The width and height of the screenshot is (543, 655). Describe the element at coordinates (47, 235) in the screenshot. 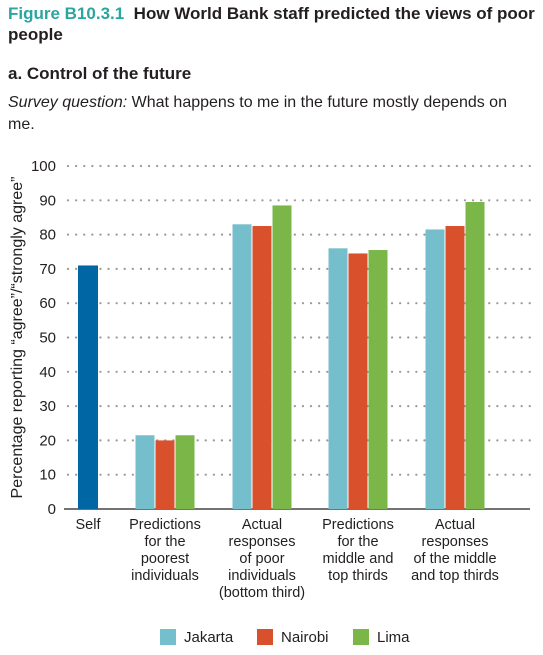

I see `y-tick-label: 80` at that location.